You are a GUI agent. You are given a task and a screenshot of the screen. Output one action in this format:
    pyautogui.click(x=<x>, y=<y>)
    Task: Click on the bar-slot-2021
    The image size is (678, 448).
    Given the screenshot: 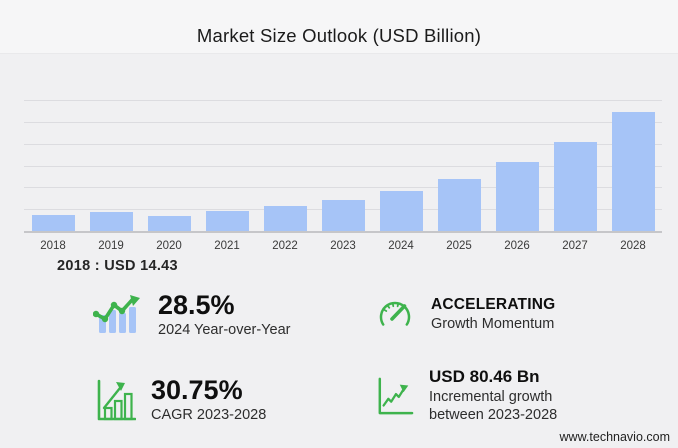 What is the action you would take?
    pyautogui.click(x=227, y=221)
    